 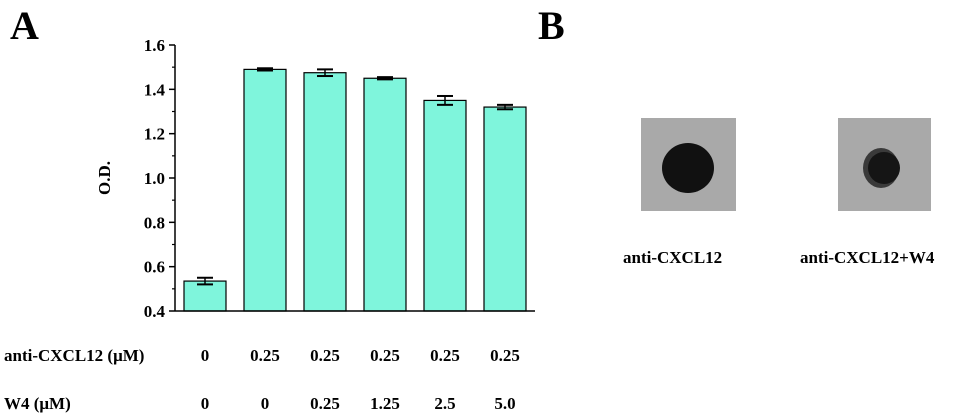 What do you see at coordinates (881, 168) in the screenshot?
I see `faint-spot-icon` at bounding box center [881, 168].